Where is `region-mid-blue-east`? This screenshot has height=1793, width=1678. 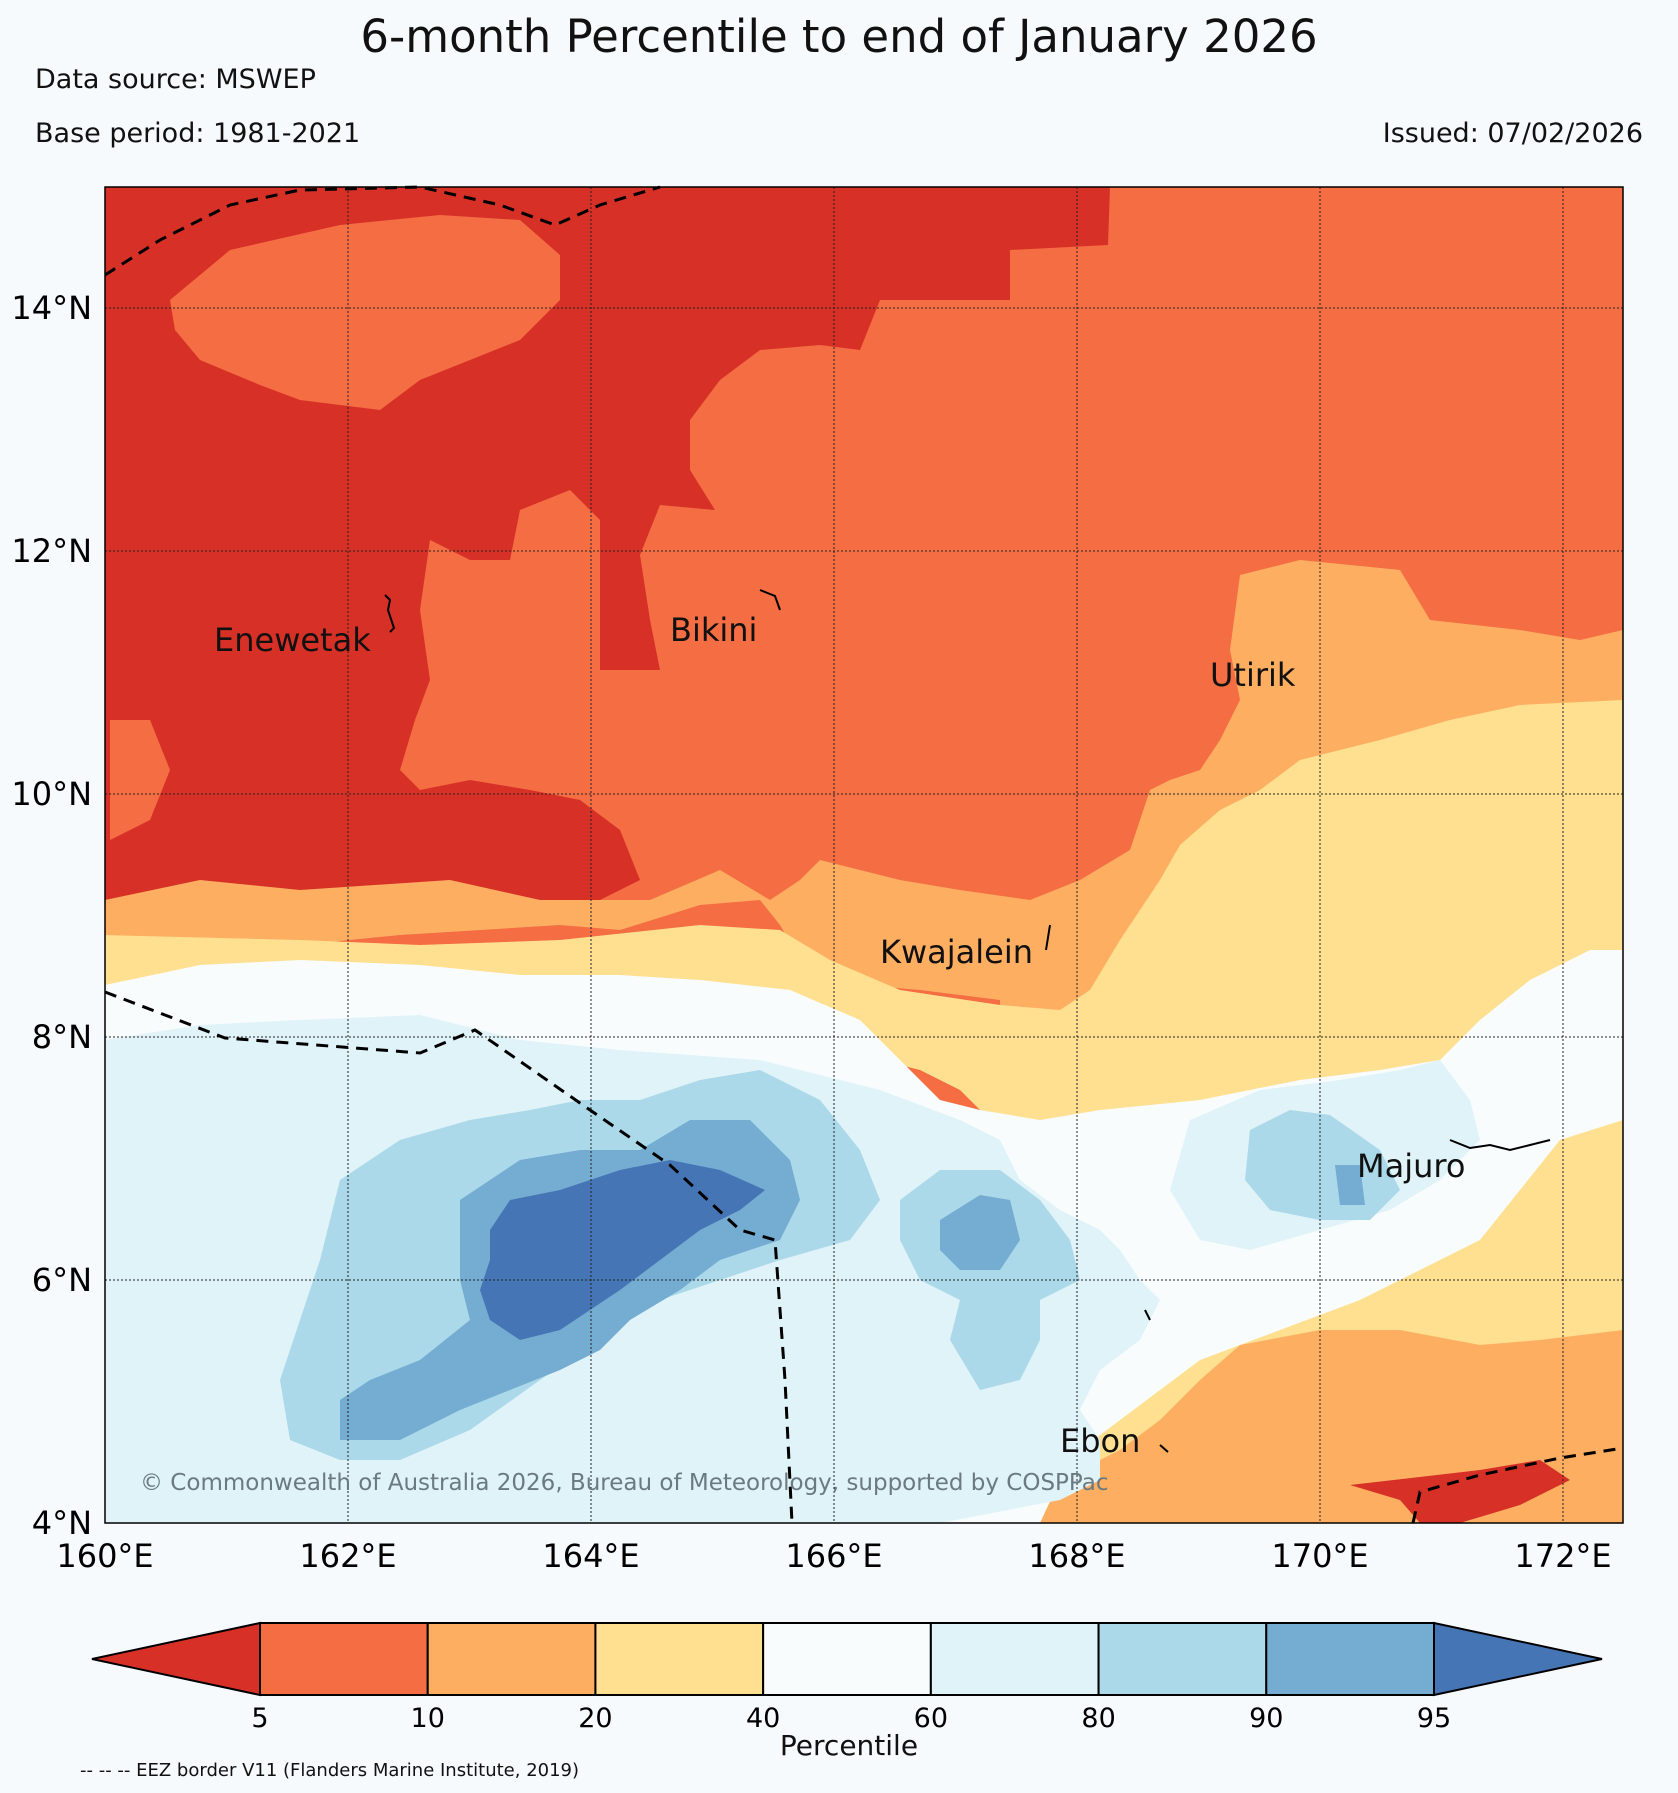 region-mid-blue-east is located at coordinates (1350, 1185).